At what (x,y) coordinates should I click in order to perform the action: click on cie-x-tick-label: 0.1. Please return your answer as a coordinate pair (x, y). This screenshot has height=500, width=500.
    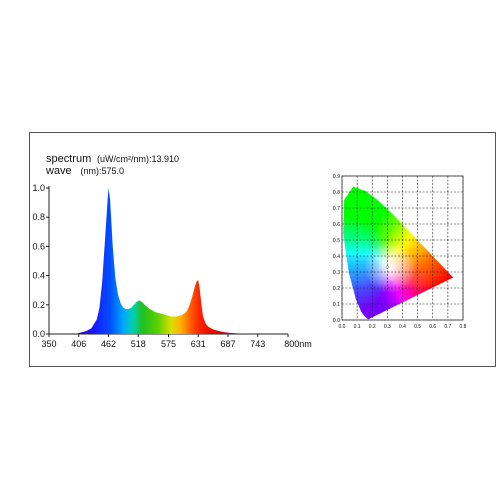
    Looking at the image, I should click on (357, 327).